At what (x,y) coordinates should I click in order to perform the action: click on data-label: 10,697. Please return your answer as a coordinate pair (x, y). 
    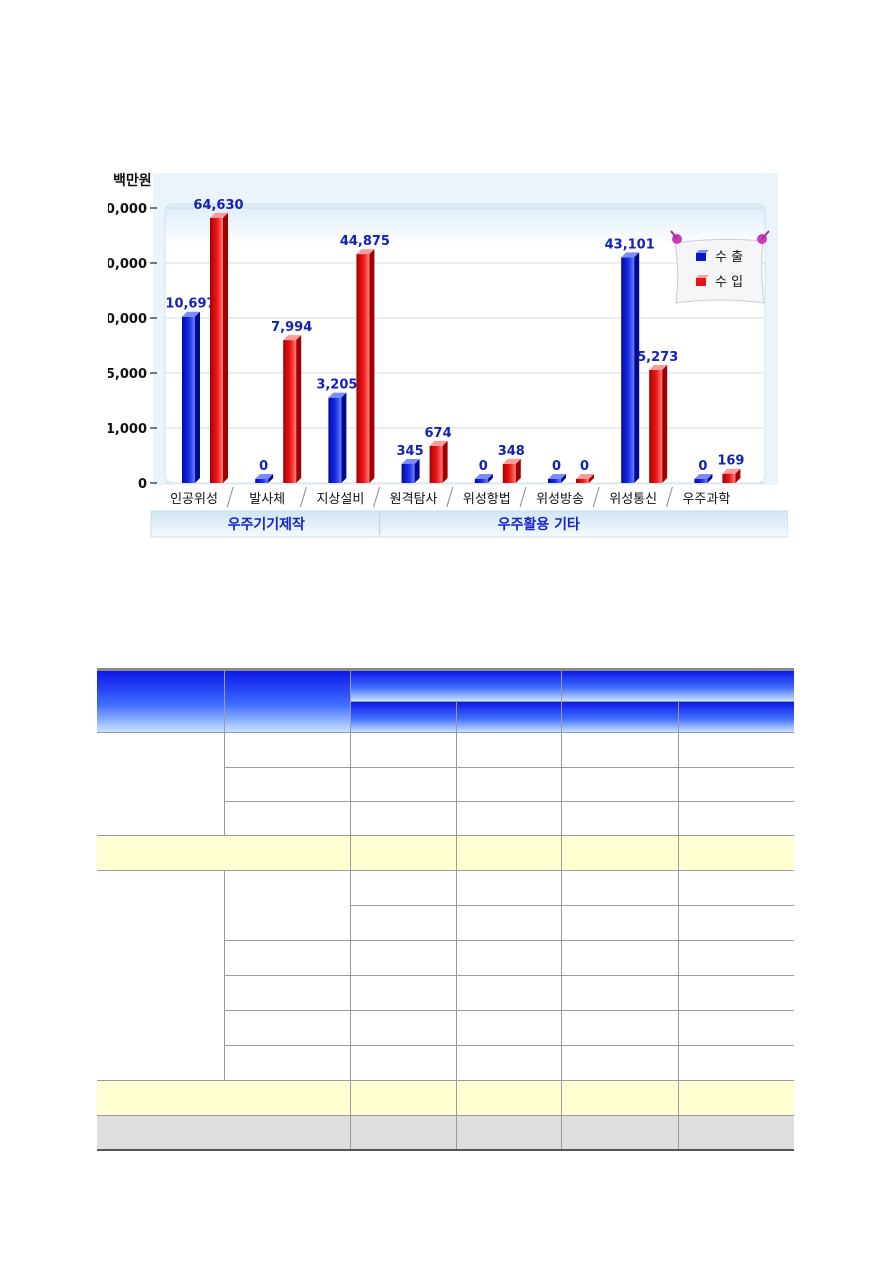
    Looking at the image, I should click on (190, 304).